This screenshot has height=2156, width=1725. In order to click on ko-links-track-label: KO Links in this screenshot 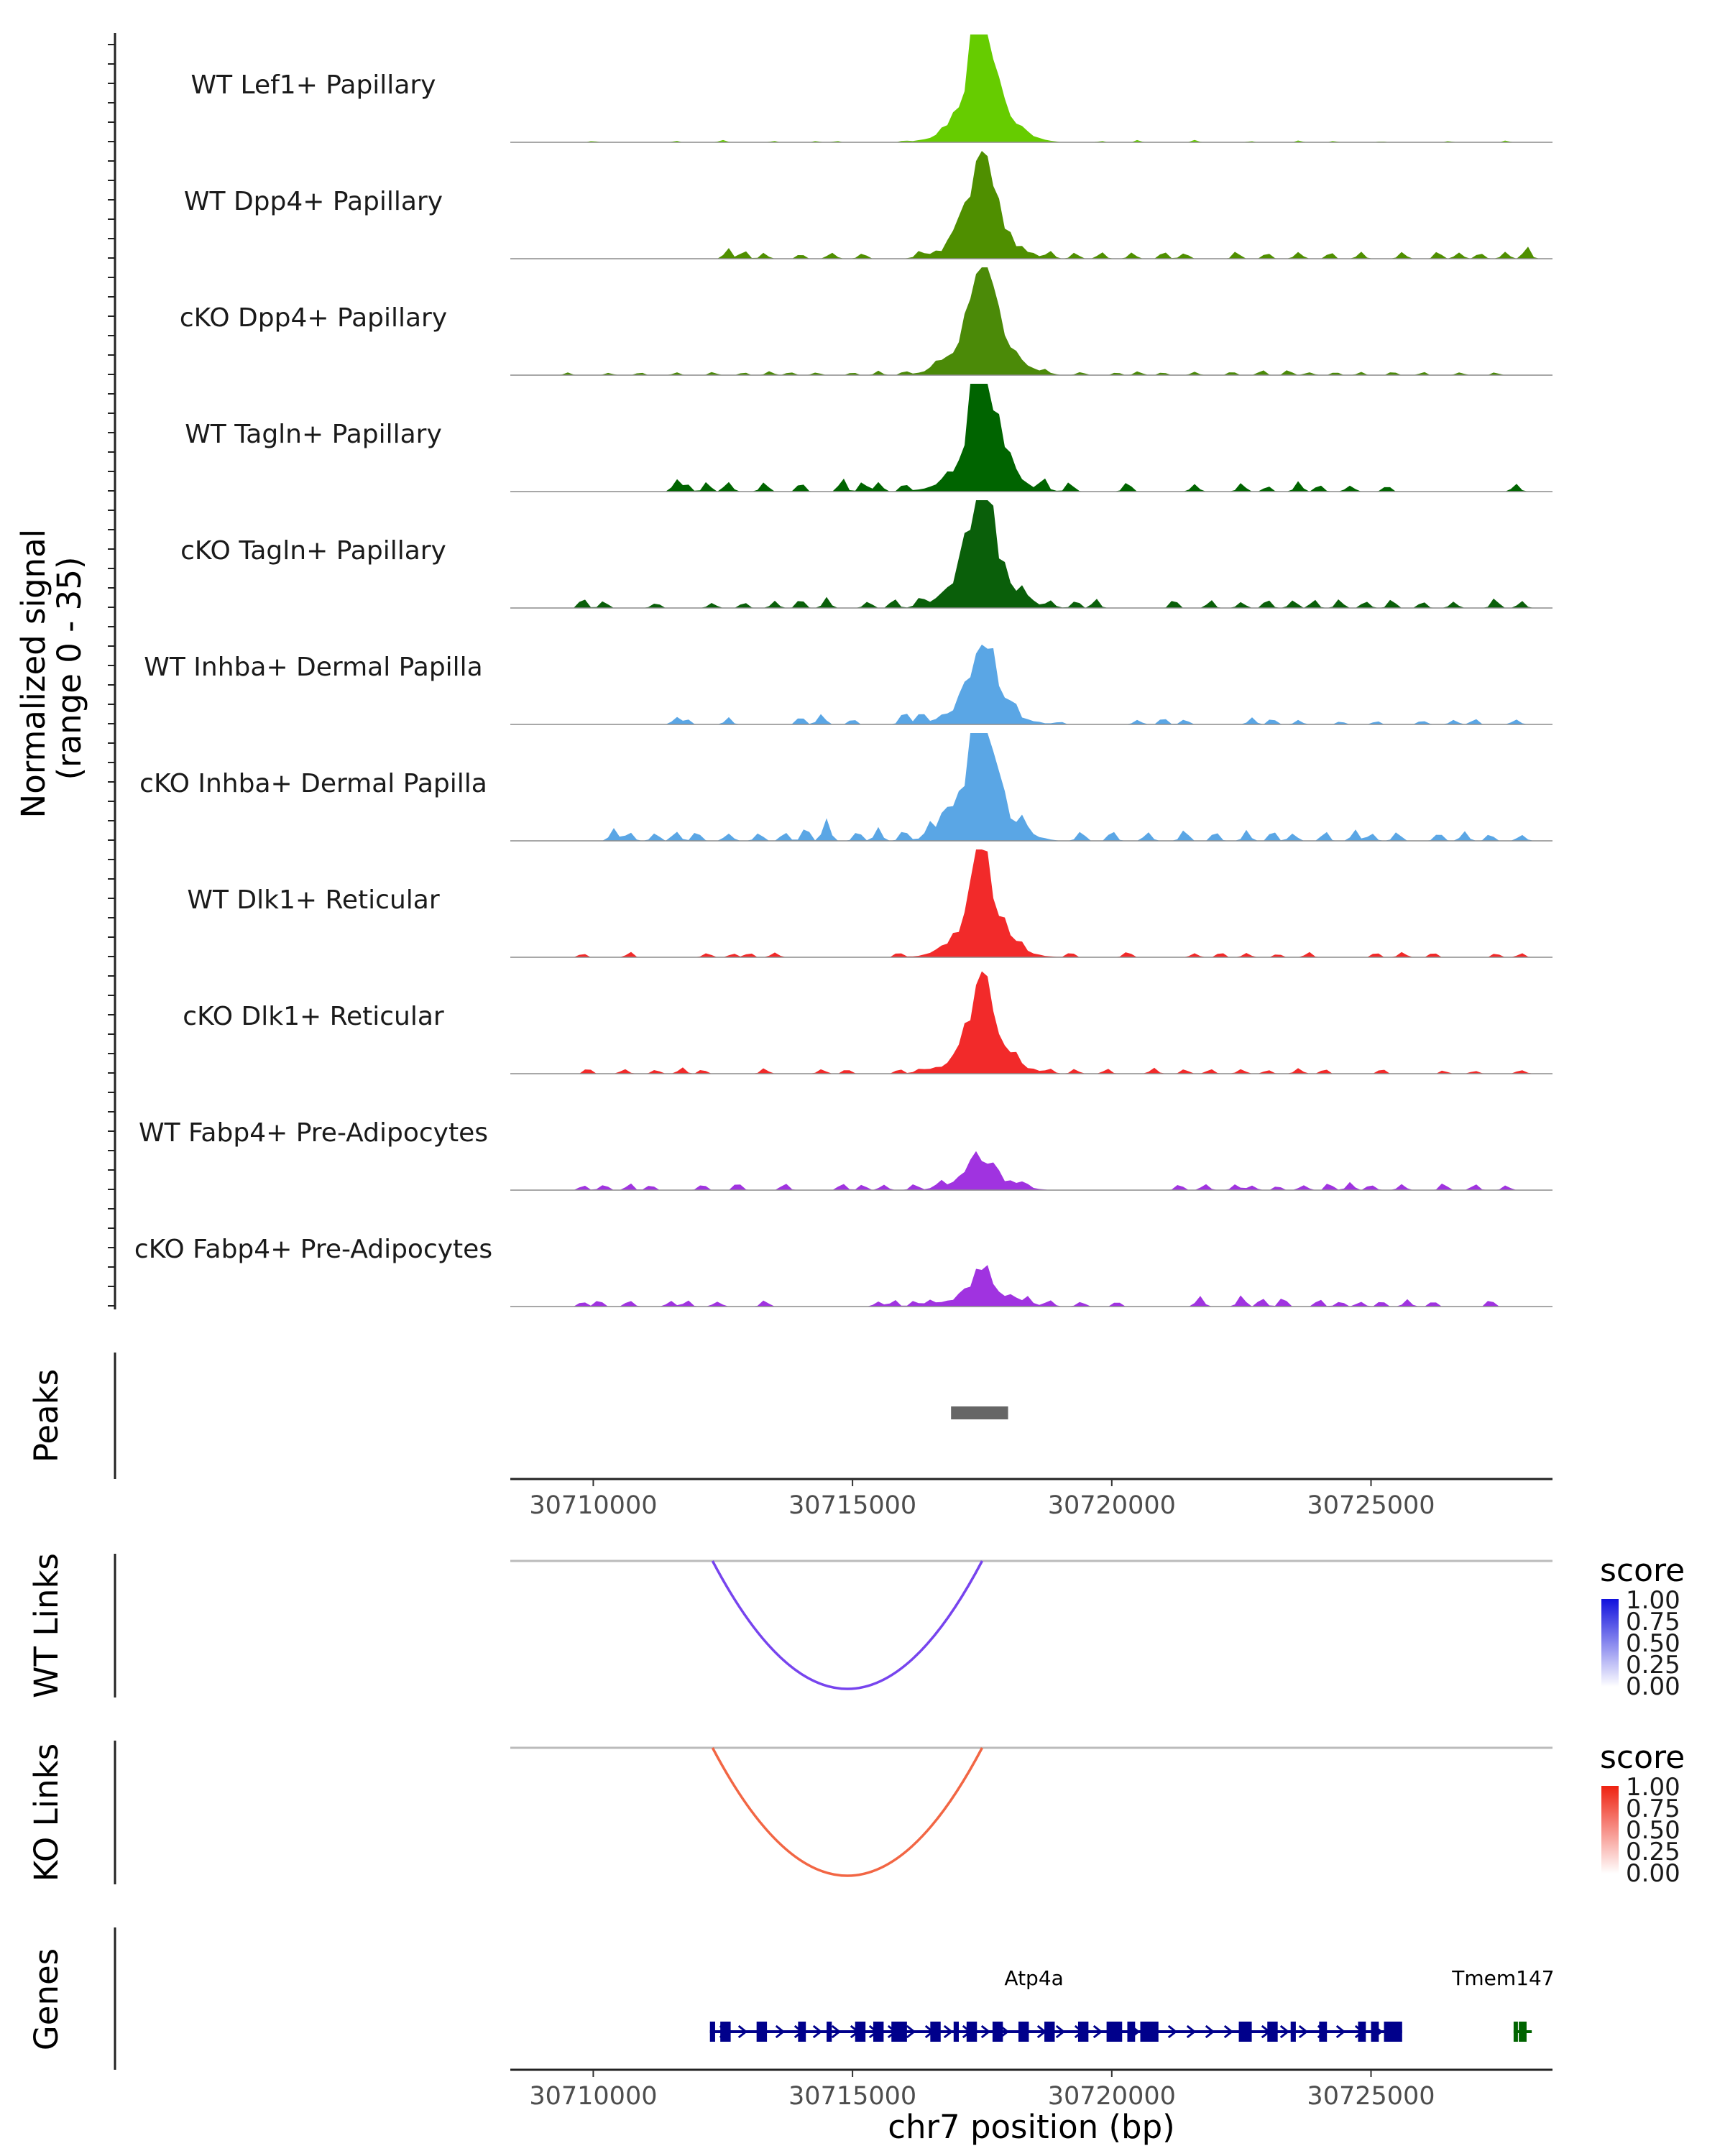, I will do `click(46, 1812)`.